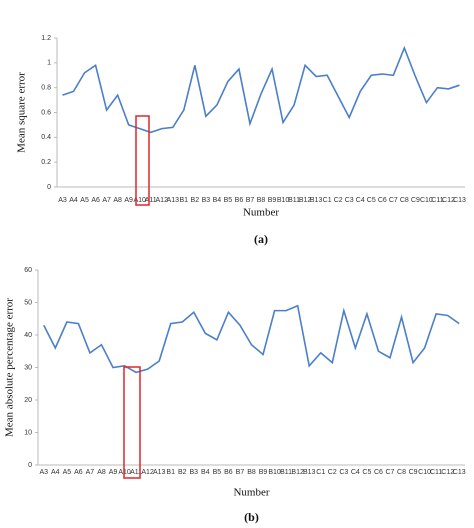 The image size is (474, 528). What do you see at coordinates (261, 239) in the screenshot?
I see `caption: (a)` at bounding box center [261, 239].